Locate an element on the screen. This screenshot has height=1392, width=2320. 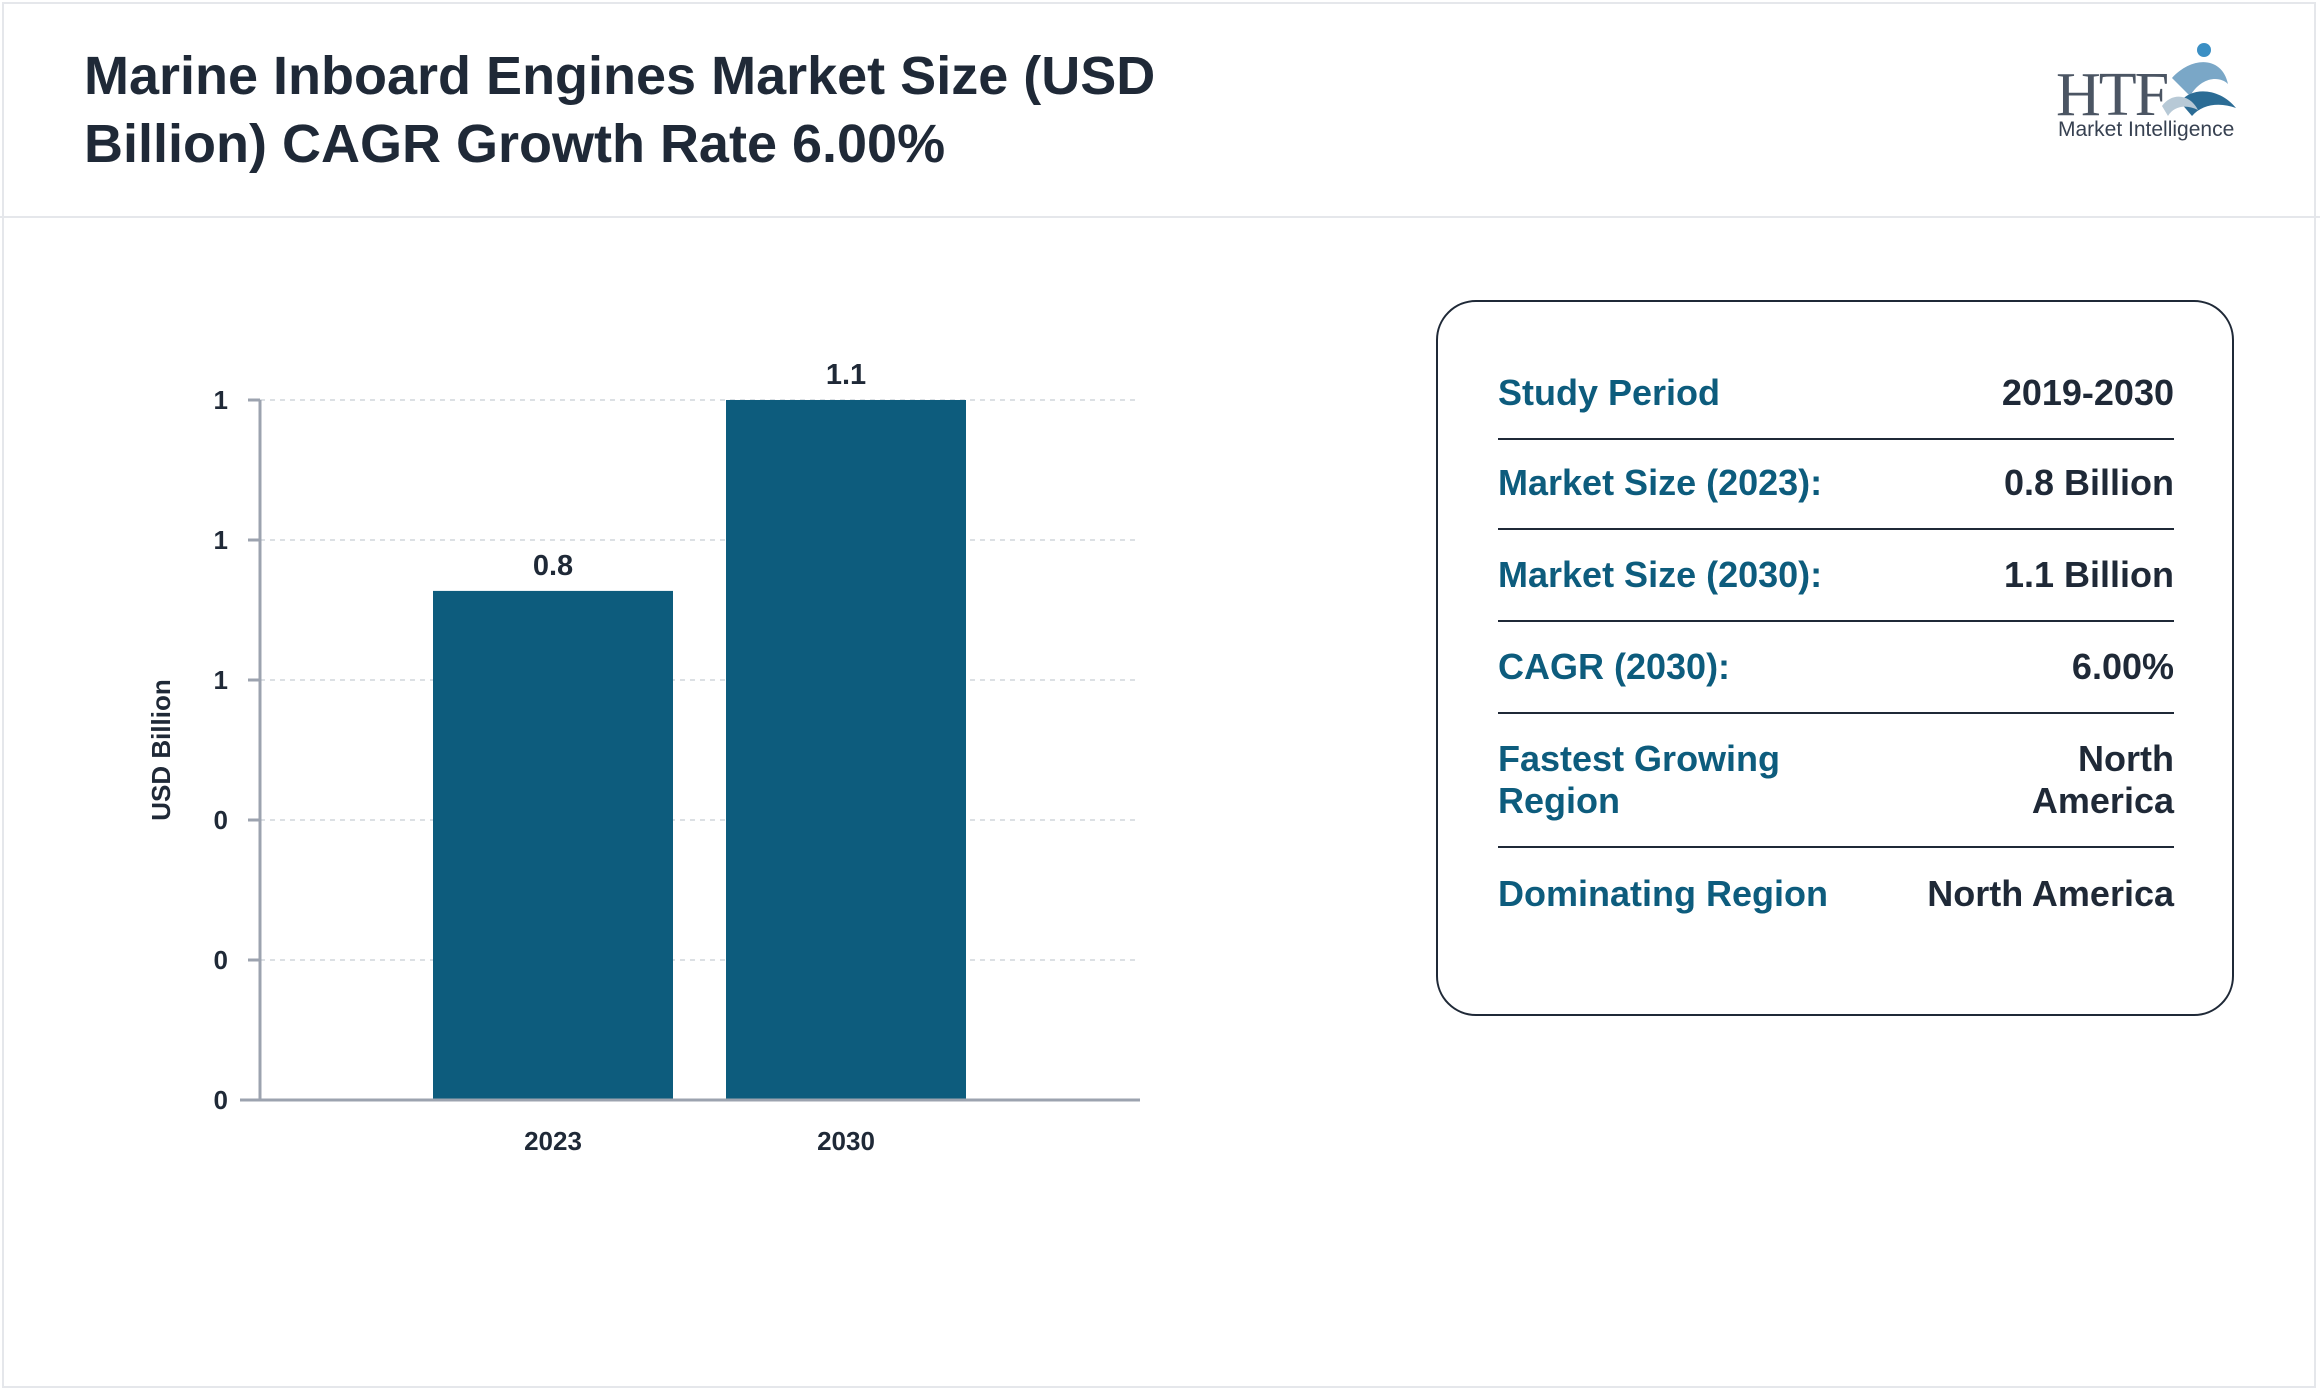
x-tick-label: 2030 is located at coordinates (846, 1141).